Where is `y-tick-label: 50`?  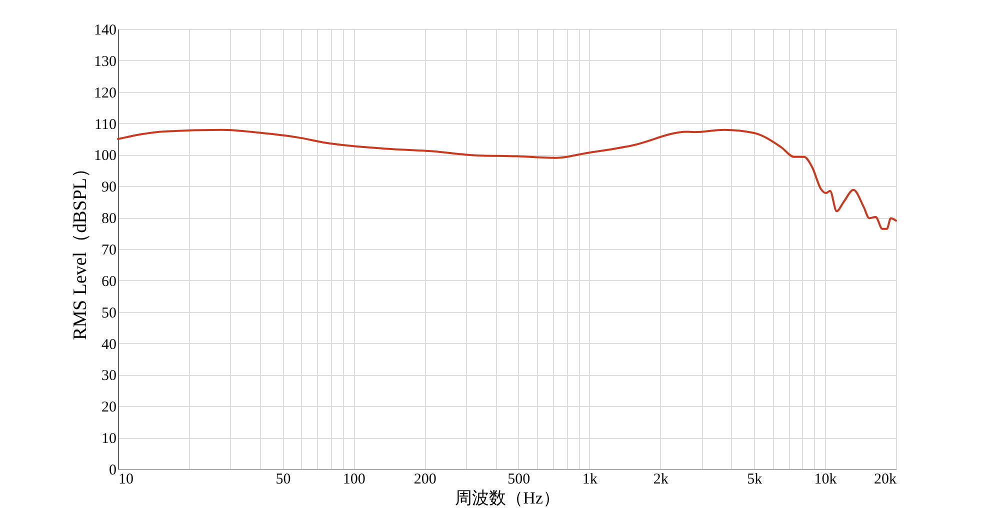 y-tick-label: 50 is located at coordinates (109, 313).